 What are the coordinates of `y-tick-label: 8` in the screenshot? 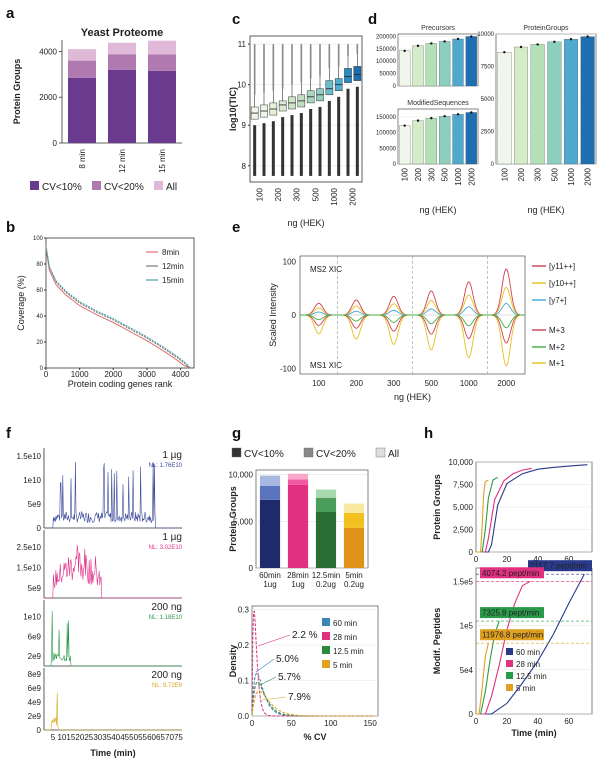 It's located at (244, 166).